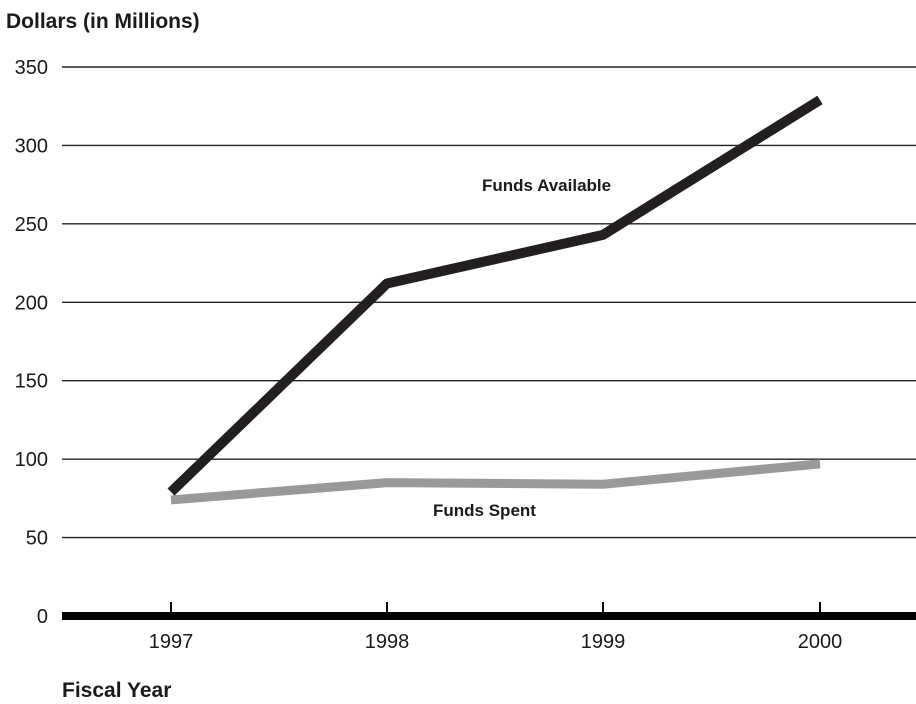  Describe the element at coordinates (387, 642) in the screenshot. I see `x-tick-label: 1998` at that location.